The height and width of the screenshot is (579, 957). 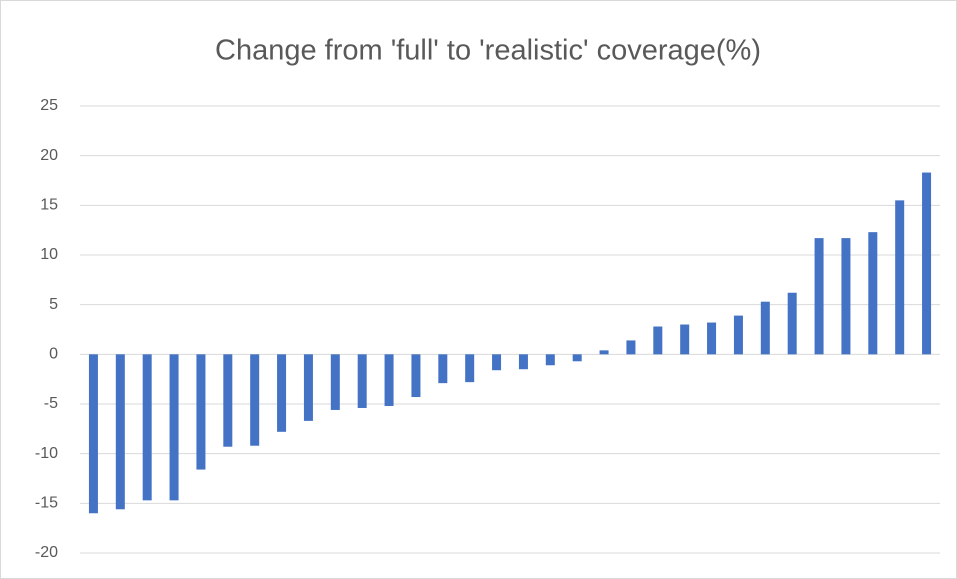 What do you see at coordinates (49, 254) in the screenshot?
I see `y-tick-label: 10` at bounding box center [49, 254].